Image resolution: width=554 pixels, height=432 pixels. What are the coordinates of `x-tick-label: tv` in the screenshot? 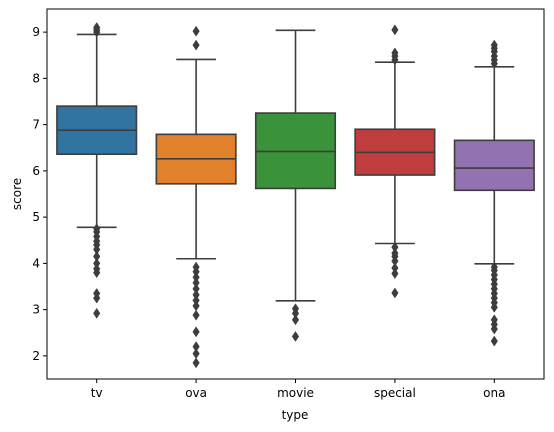 It's located at (97, 393).